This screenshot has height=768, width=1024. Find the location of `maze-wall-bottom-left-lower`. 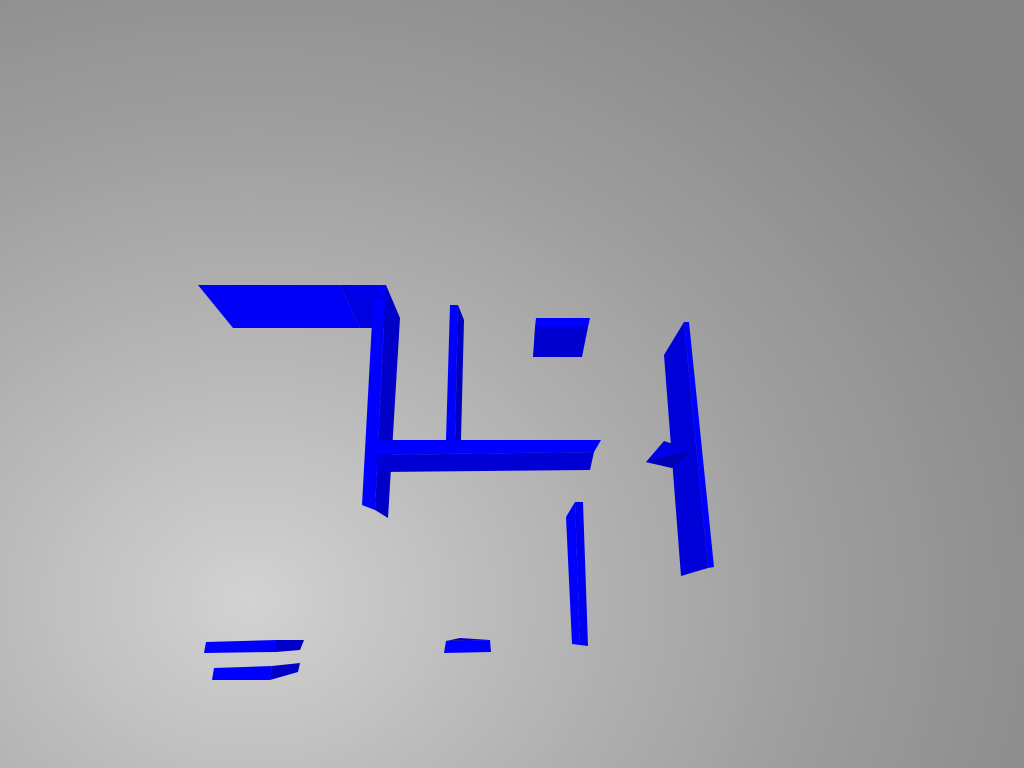

maze-wall-bottom-left-lower is located at coordinates (256, 671).